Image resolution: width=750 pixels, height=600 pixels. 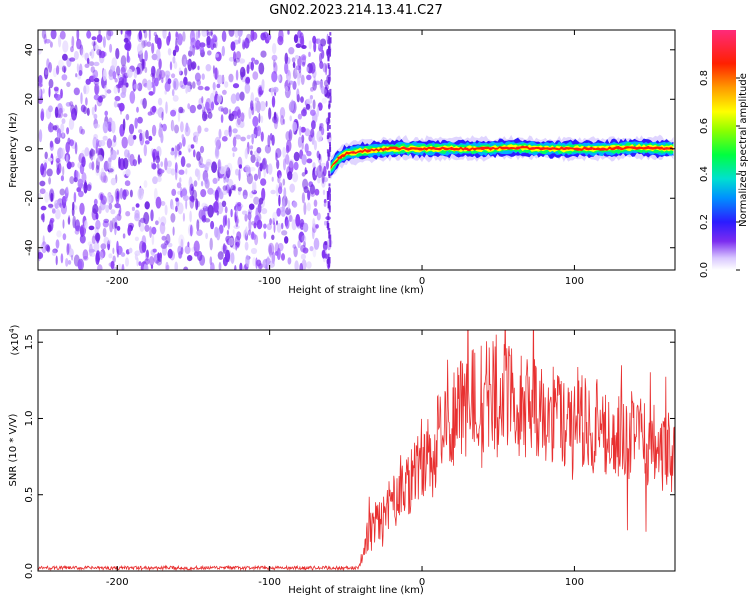 I want to click on signal-track-band, so click(x=502, y=157).